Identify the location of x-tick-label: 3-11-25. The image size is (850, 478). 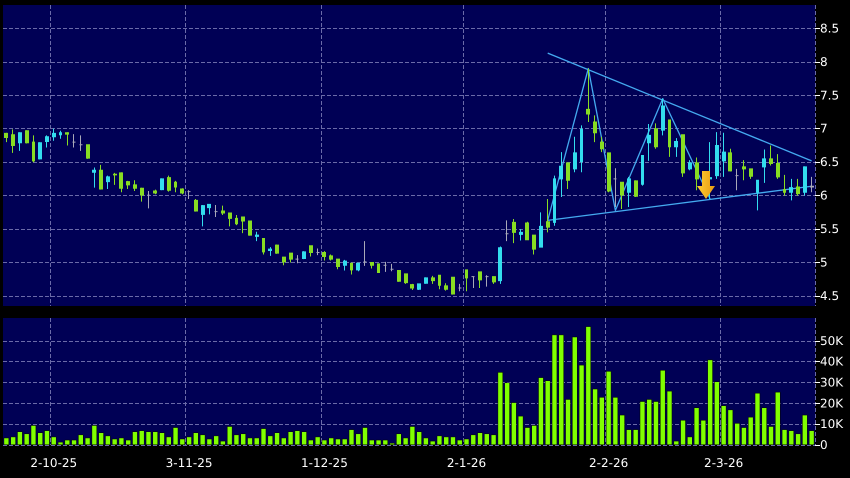
(189, 463).